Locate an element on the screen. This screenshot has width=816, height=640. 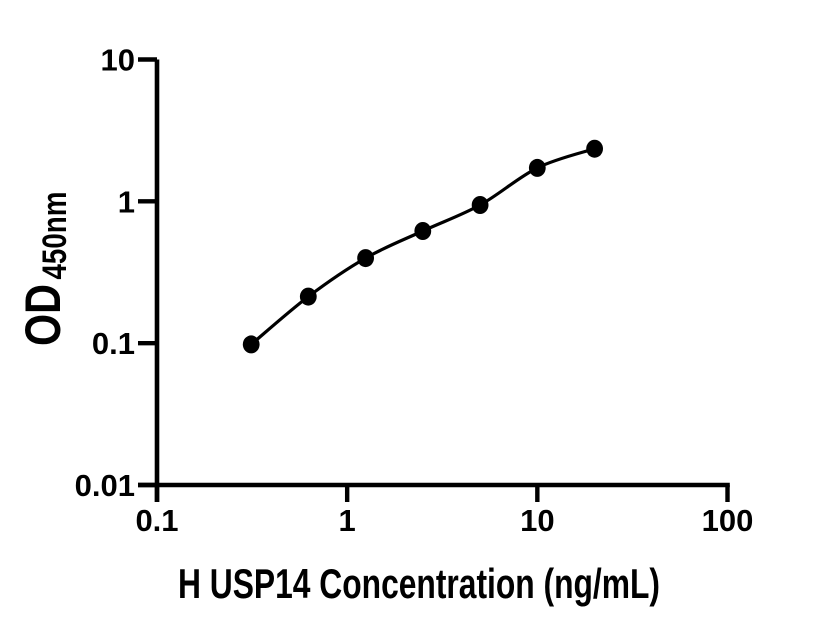
y-axis-title-subscript: 450nm is located at coordinates (55, 236).